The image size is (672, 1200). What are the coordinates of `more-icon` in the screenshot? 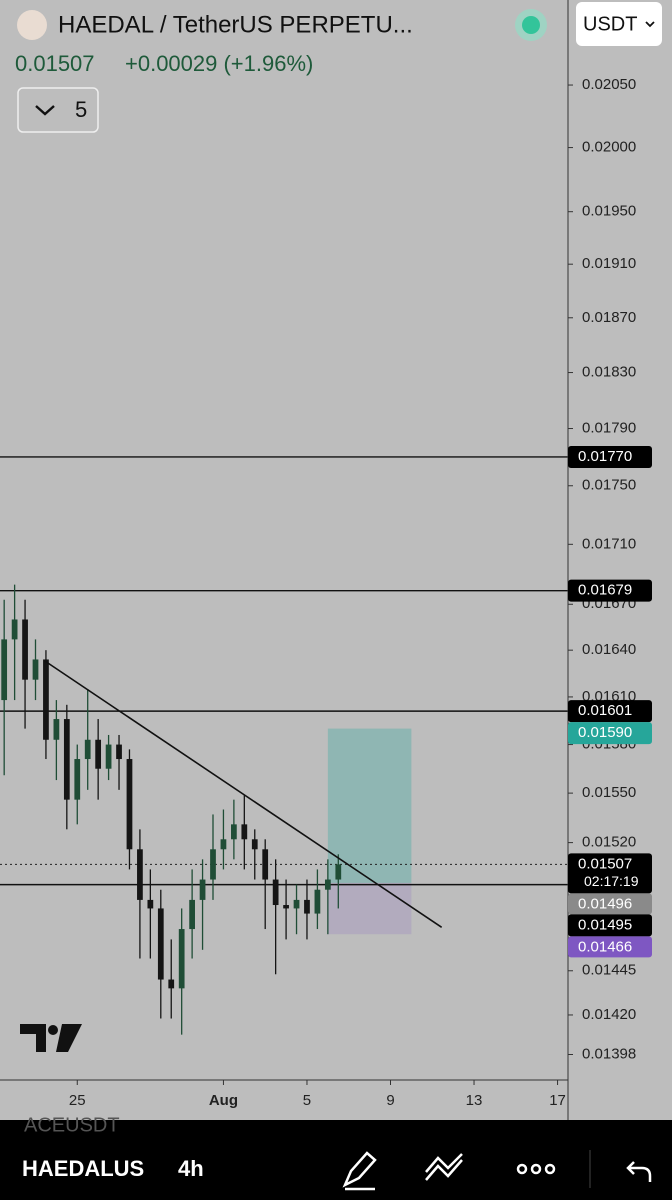 It's located at (536, 1169).